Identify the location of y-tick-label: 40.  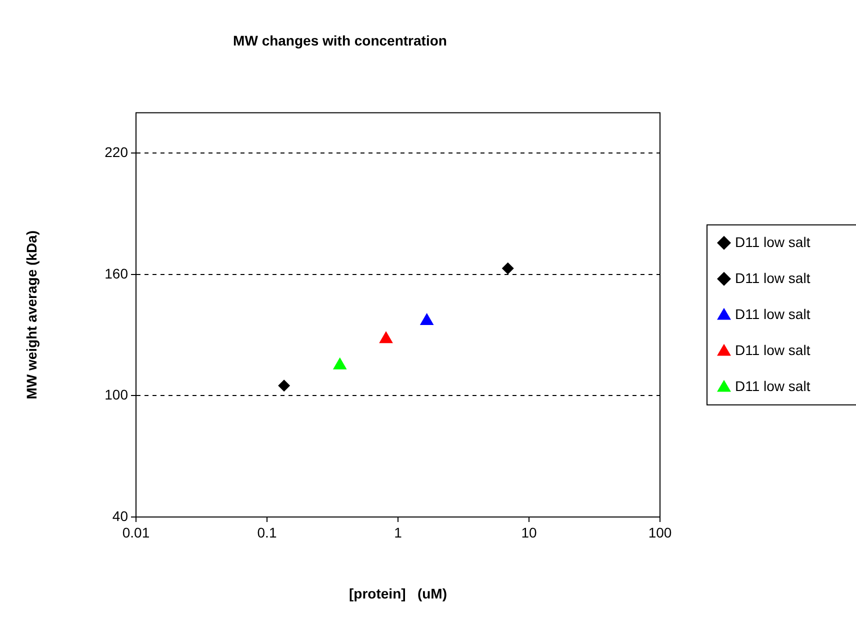
(120, 516).